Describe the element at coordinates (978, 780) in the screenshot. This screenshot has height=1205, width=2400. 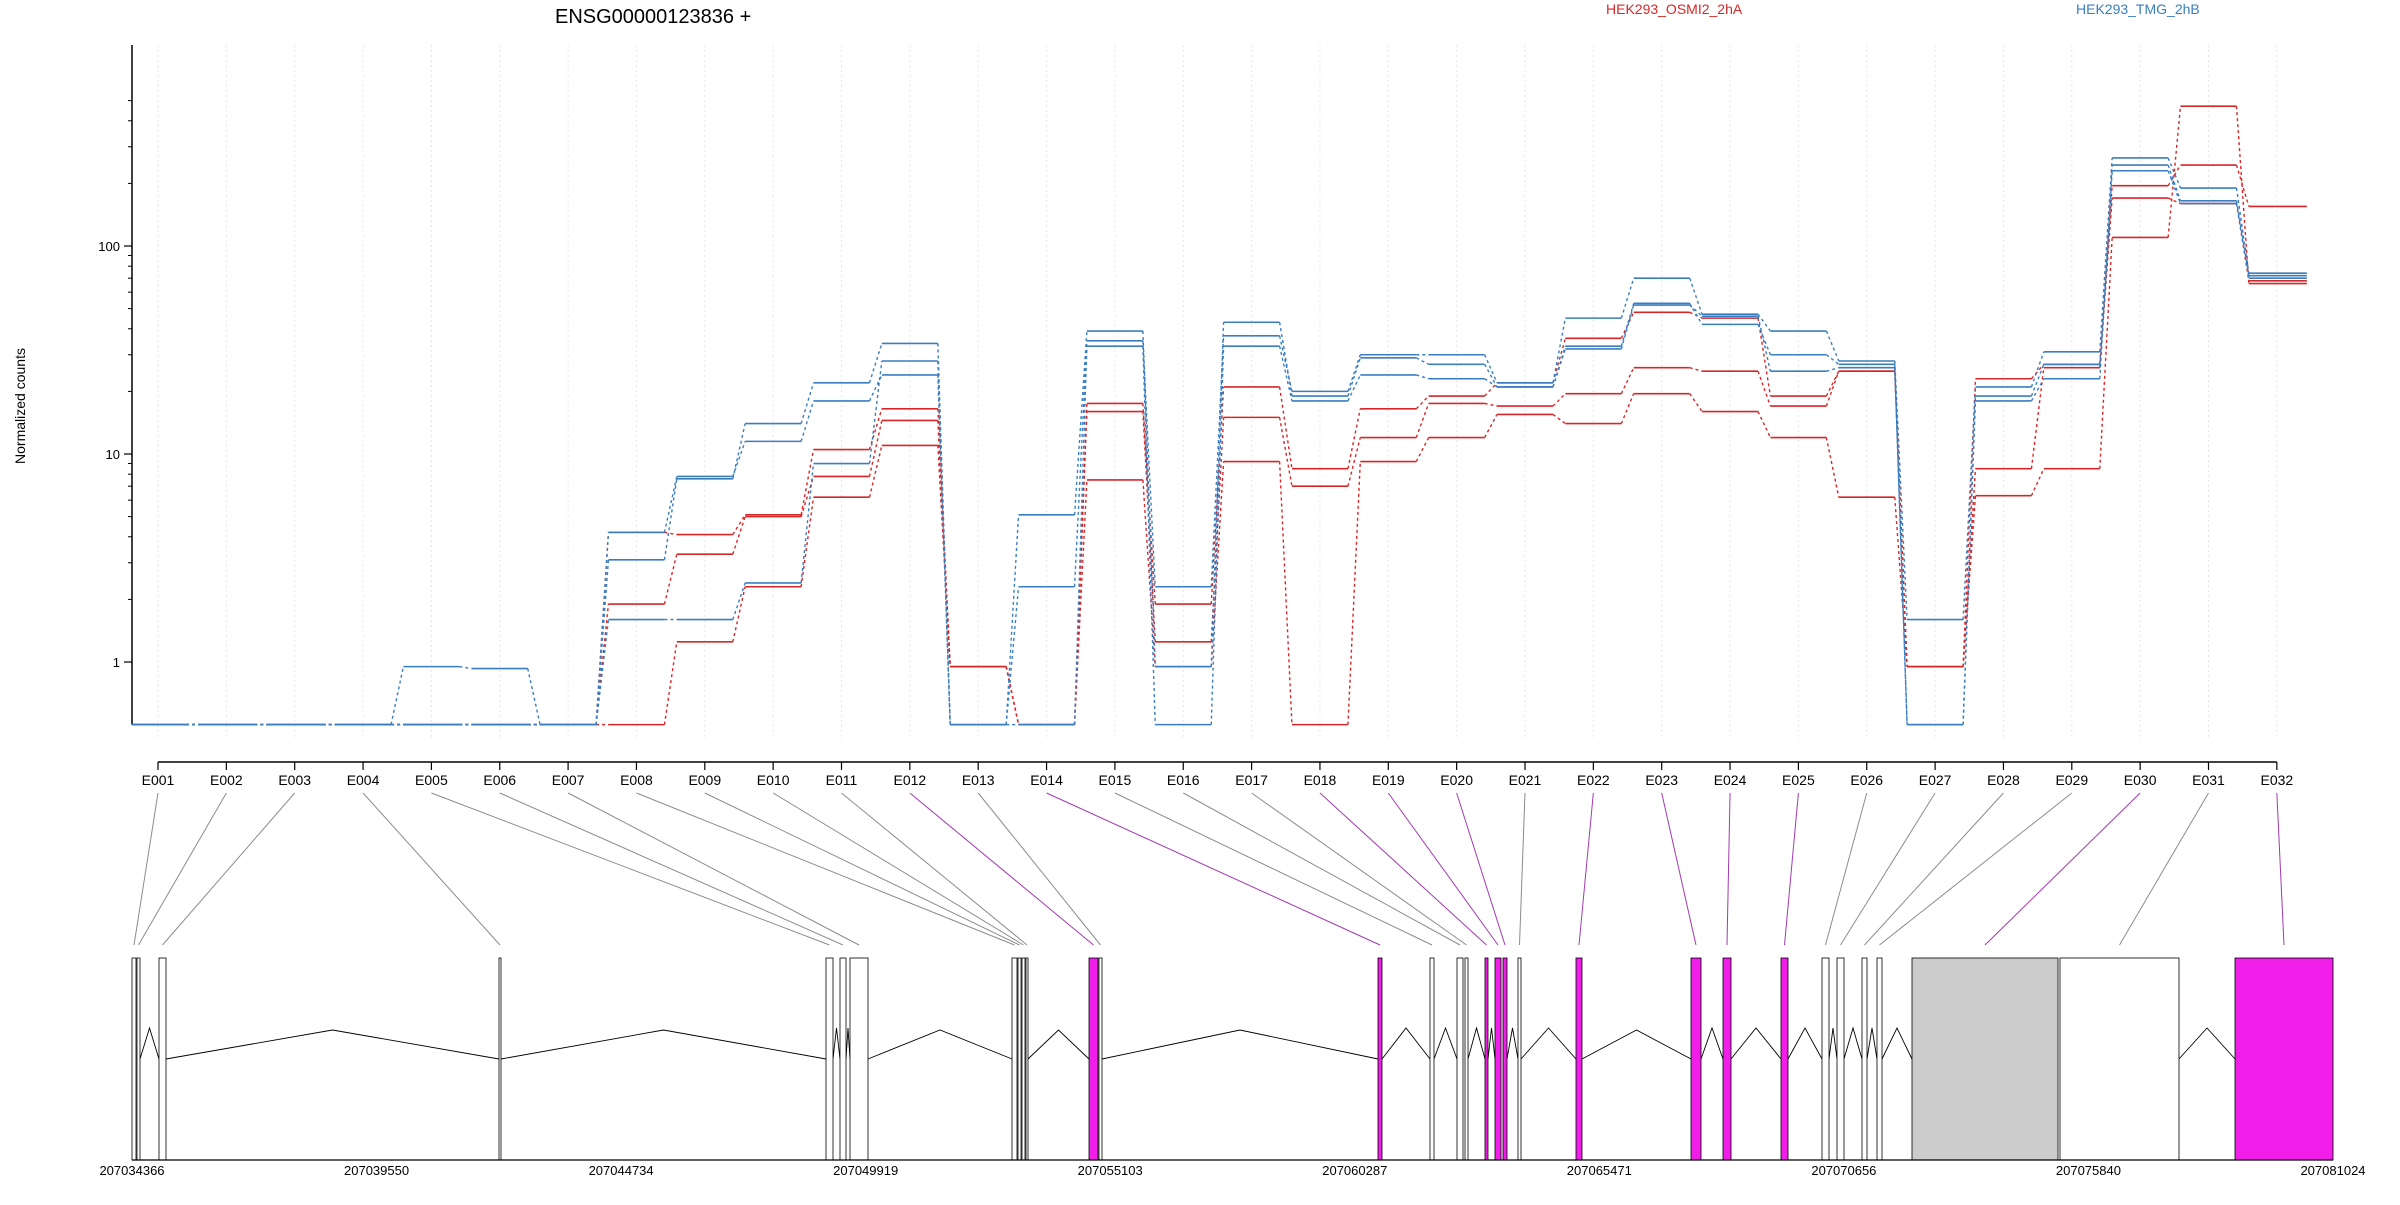
I see `x-tick-label-E013: E013` at that location.